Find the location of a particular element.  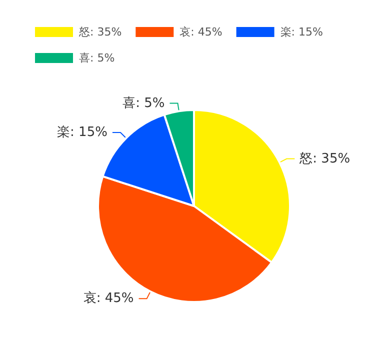

slice-label: 楽: 15% is located at coordinates (82, 132).